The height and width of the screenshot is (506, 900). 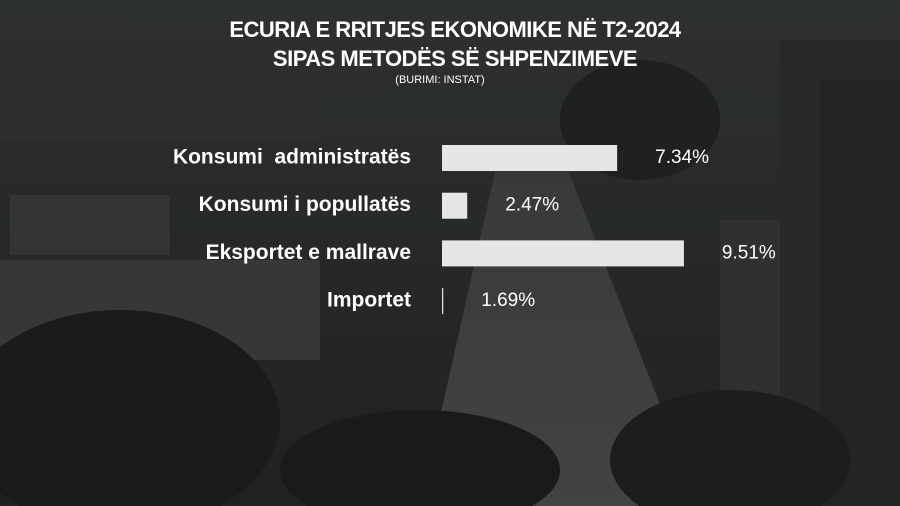 I want to click on category-label: Importet, so click(x=369, y=300).